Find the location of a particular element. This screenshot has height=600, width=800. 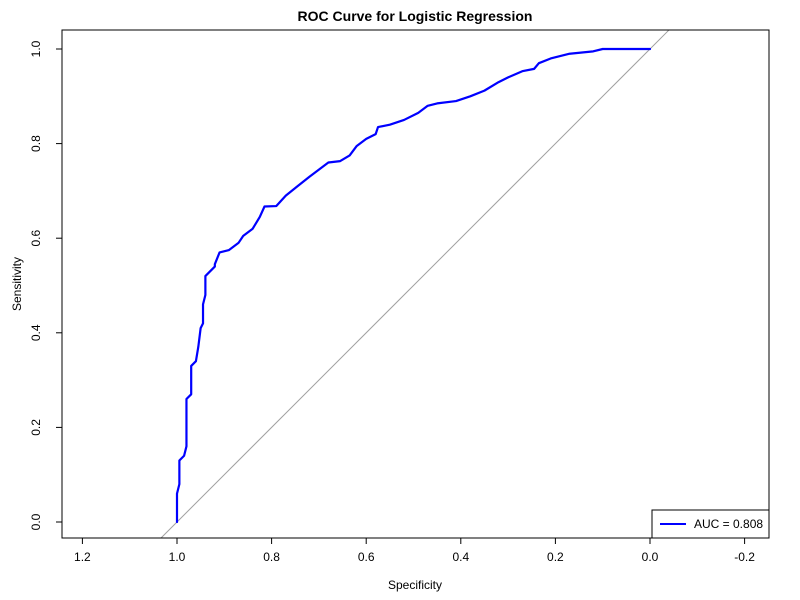

y-tick-label: 0.6 is located at coordinates (36, 238).